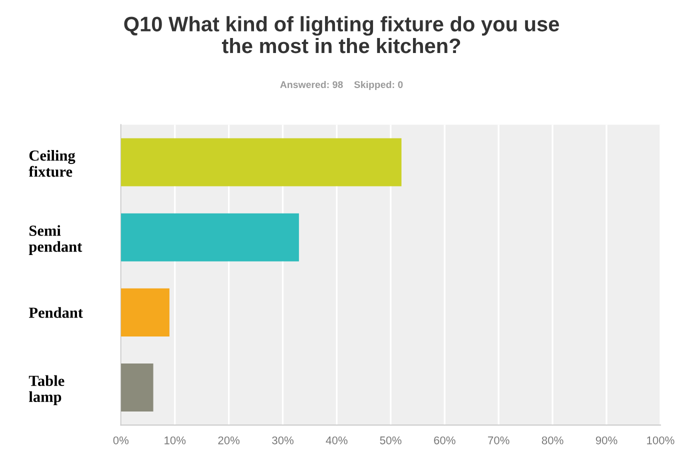 The width and height of the screenshot is (683, 462). I want to click on x-tick-label: 20%, so click(229, 440).